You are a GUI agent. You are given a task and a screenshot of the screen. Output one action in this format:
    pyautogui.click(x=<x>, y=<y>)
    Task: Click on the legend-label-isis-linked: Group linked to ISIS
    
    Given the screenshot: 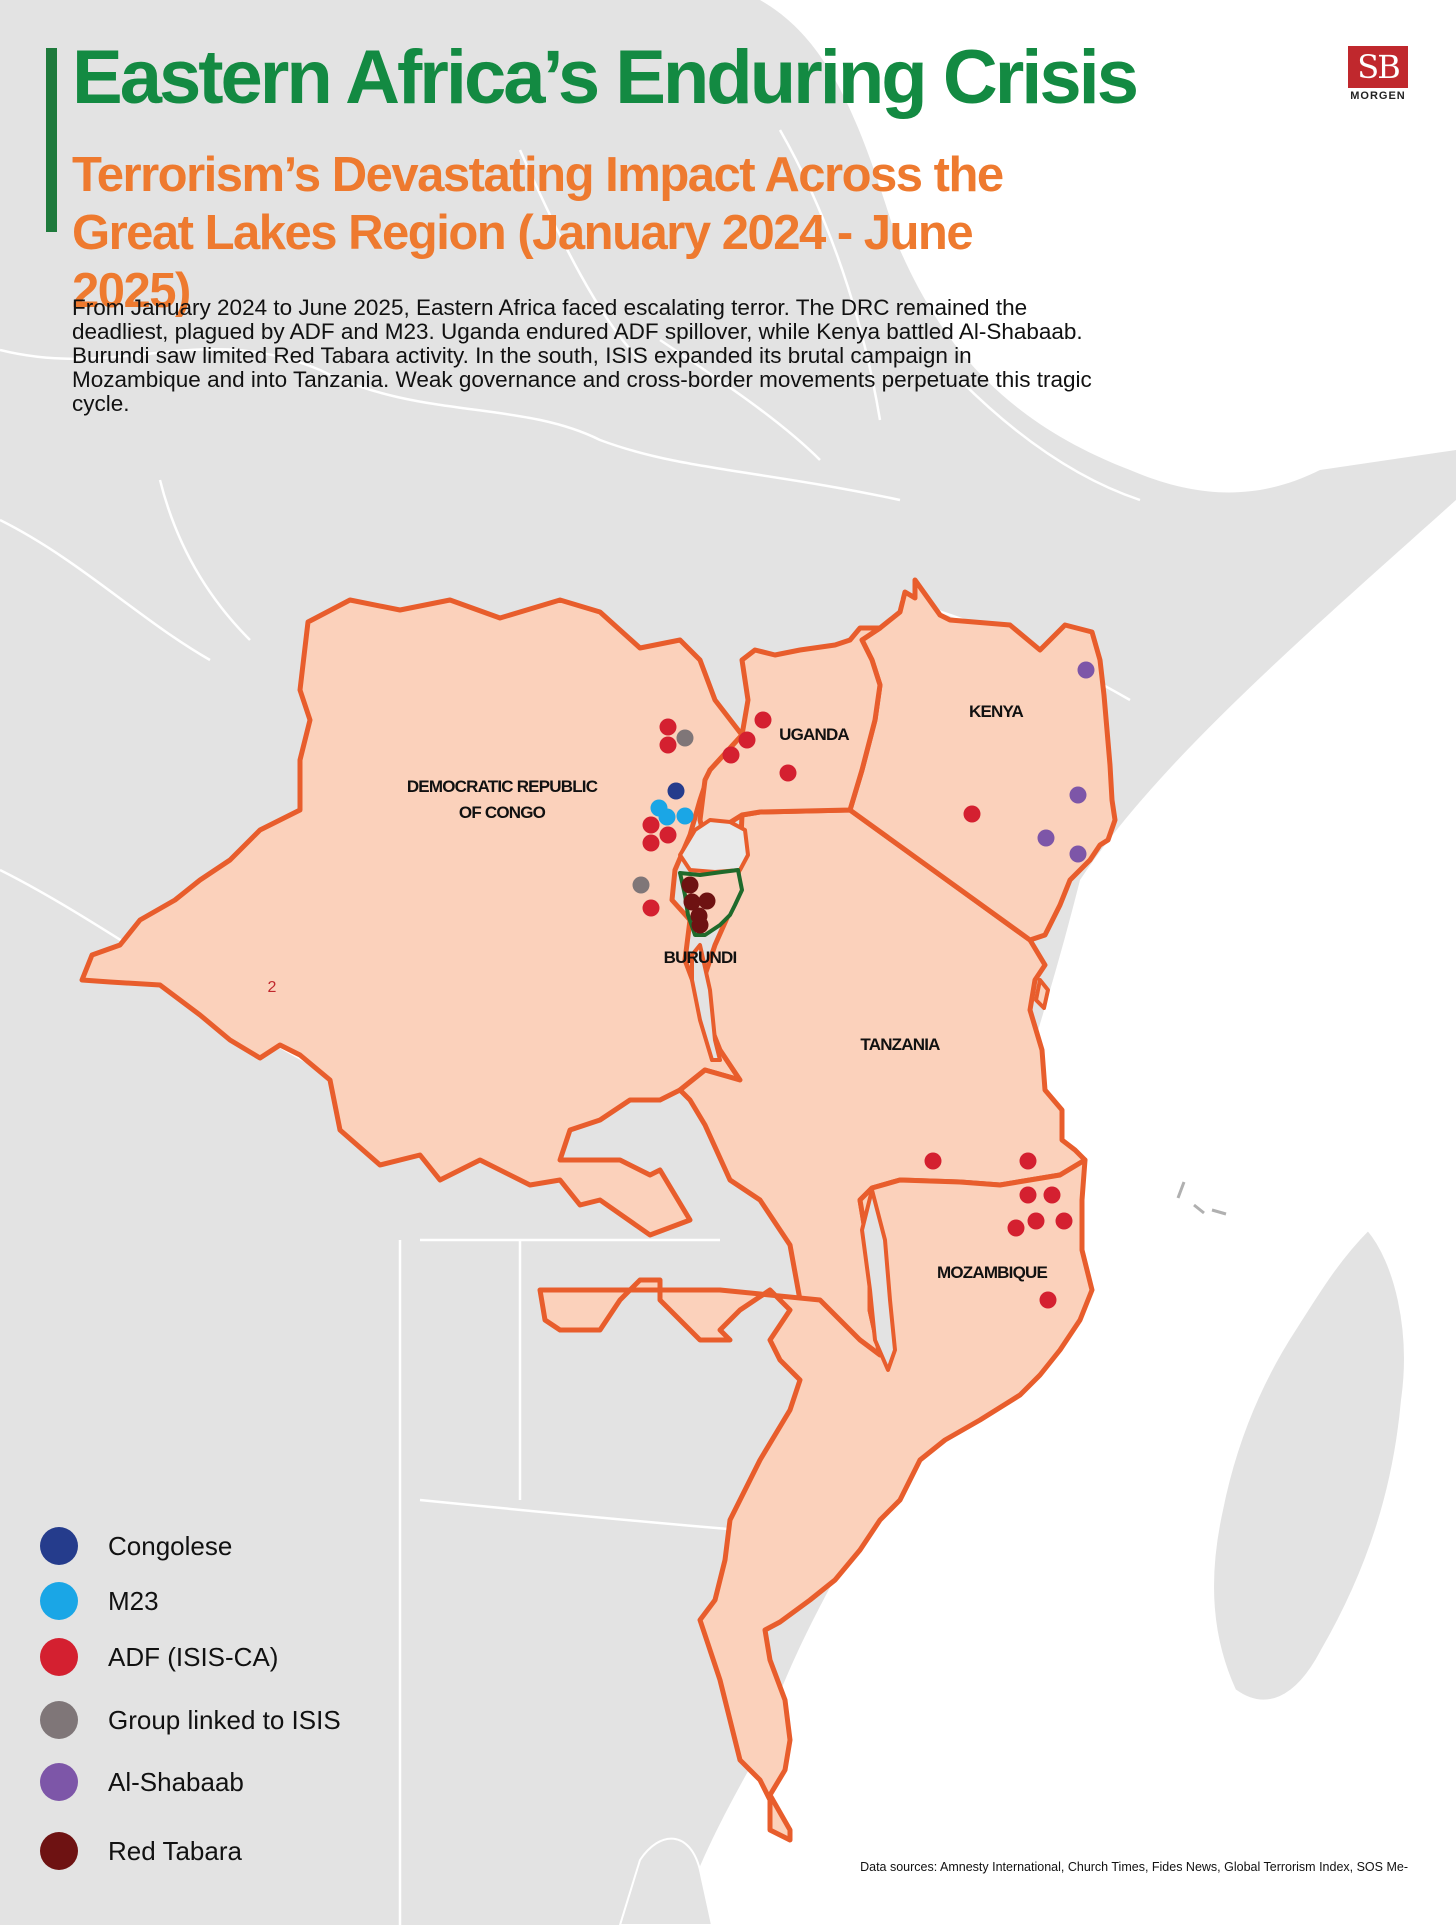 What is the action you would take?
    pyautogui.click(x=224, y=1719)
    